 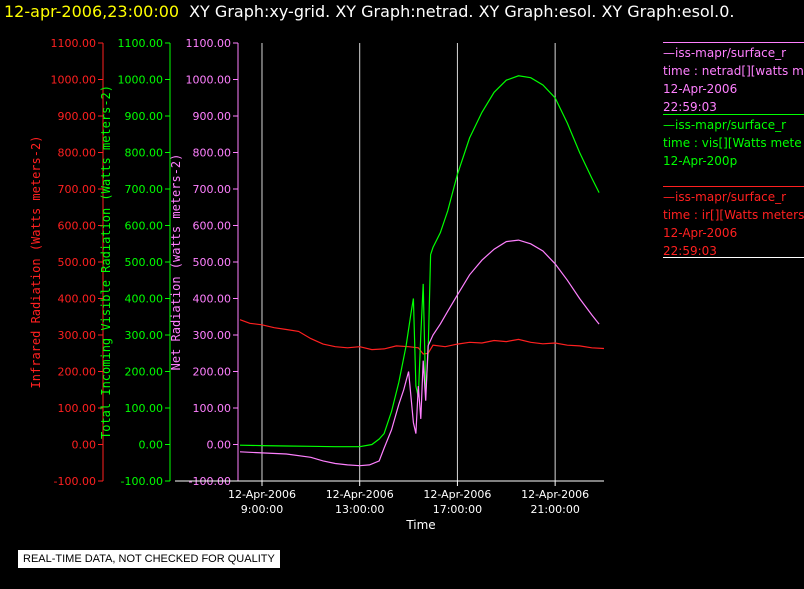 What do you see at coordinates (422, 337) in the screenshot?
I see `series-line-ir` at bounding box center [422, 337].